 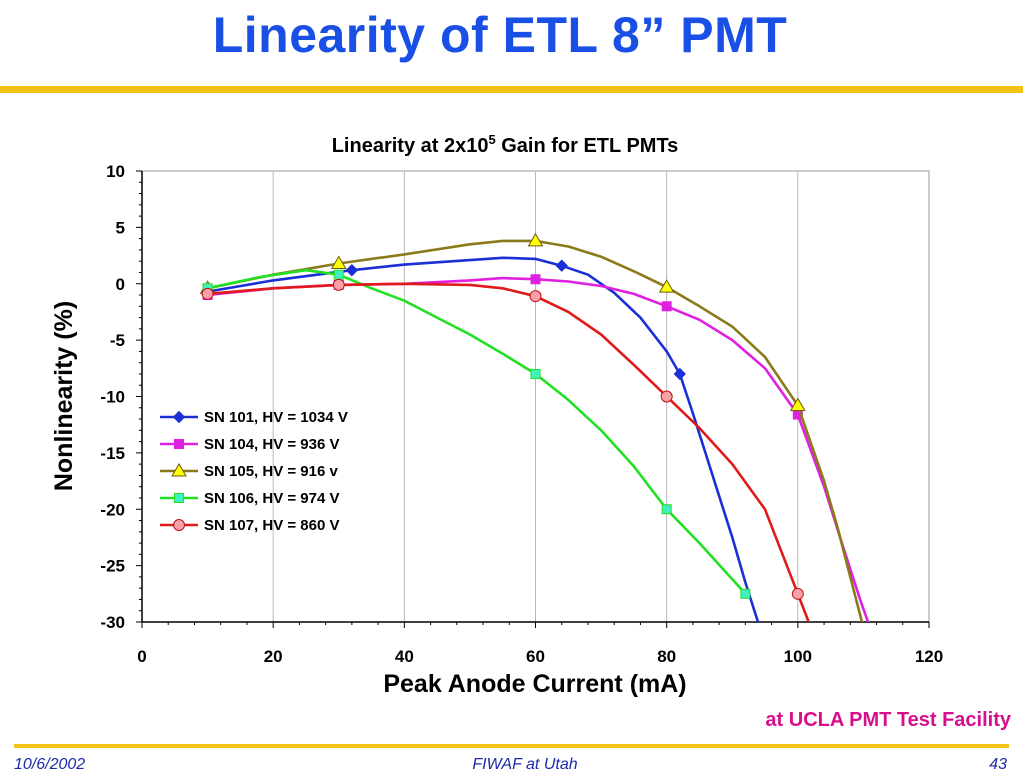 What do you see at coordinates (272, 525) in the screenshot?
I see `legend-label: SN 107, HV = 860 V` at bounding box center [272, 525].